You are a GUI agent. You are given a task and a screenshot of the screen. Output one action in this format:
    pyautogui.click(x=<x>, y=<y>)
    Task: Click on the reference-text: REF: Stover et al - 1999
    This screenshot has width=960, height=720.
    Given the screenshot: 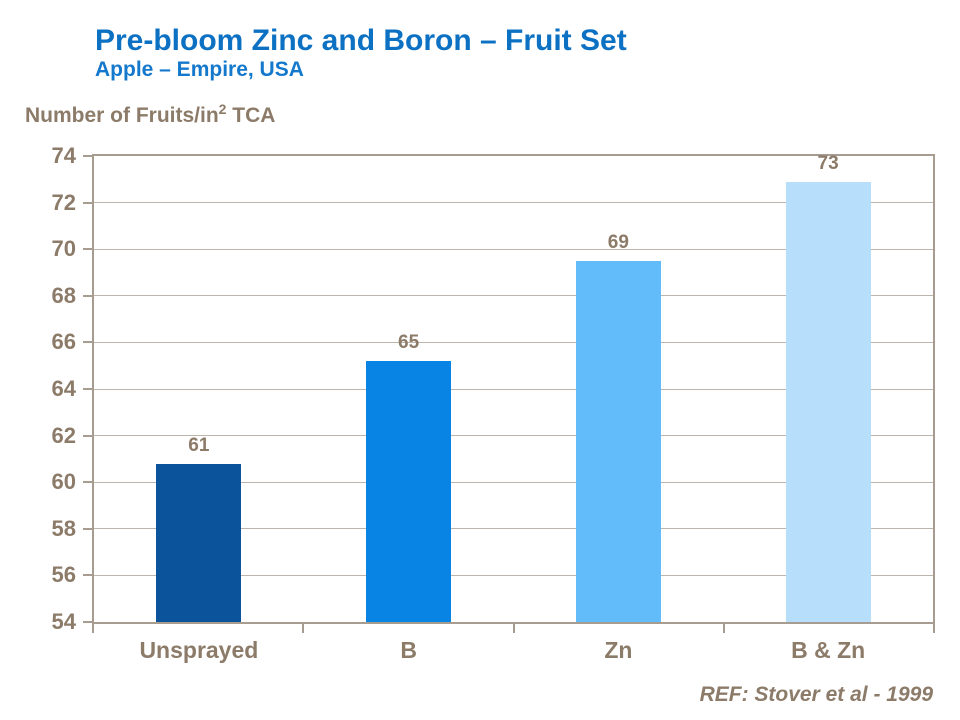 What is the action you would take?
    pyautogui.click(x=816, y=694)
    